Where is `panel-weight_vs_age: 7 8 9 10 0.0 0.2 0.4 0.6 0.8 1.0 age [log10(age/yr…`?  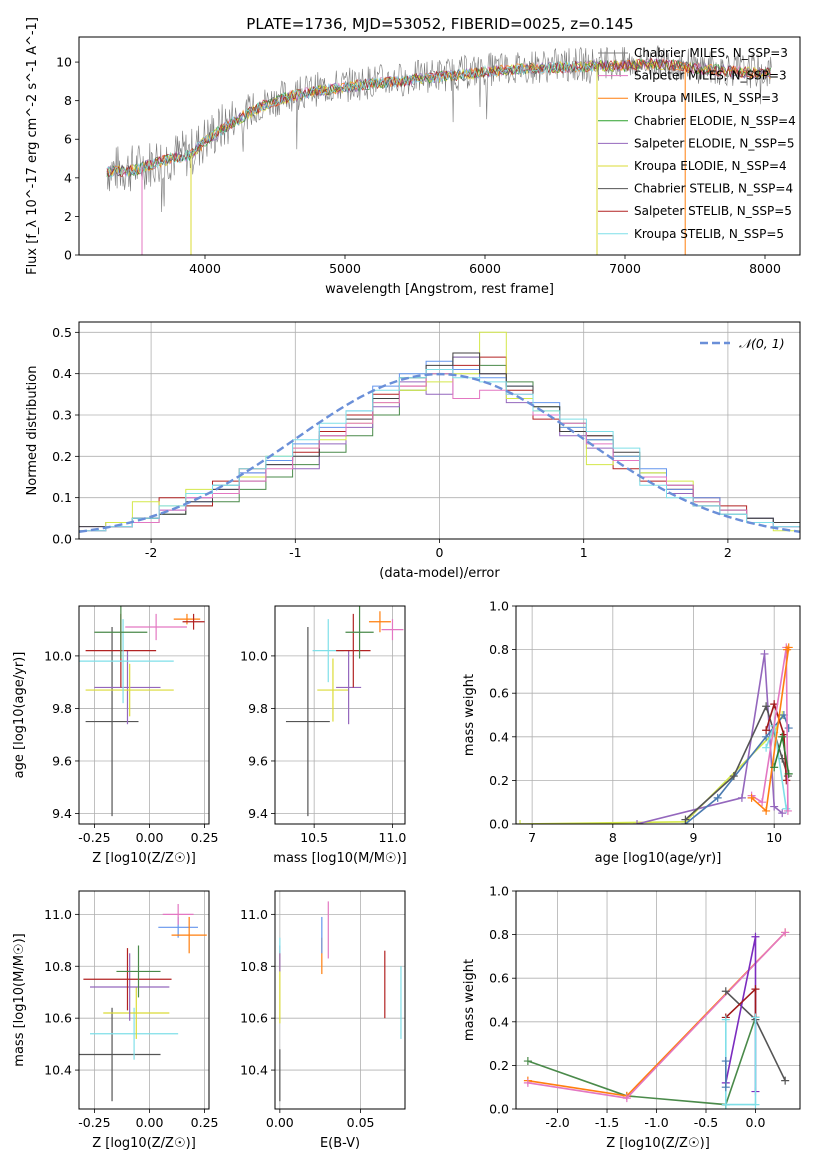
panel-weight_vs_age: 7 8 9 10 0.0 0.2 0.4 0.6 0.8 1.0 age [log10(age/yr… is located at coordinates (631, 732).